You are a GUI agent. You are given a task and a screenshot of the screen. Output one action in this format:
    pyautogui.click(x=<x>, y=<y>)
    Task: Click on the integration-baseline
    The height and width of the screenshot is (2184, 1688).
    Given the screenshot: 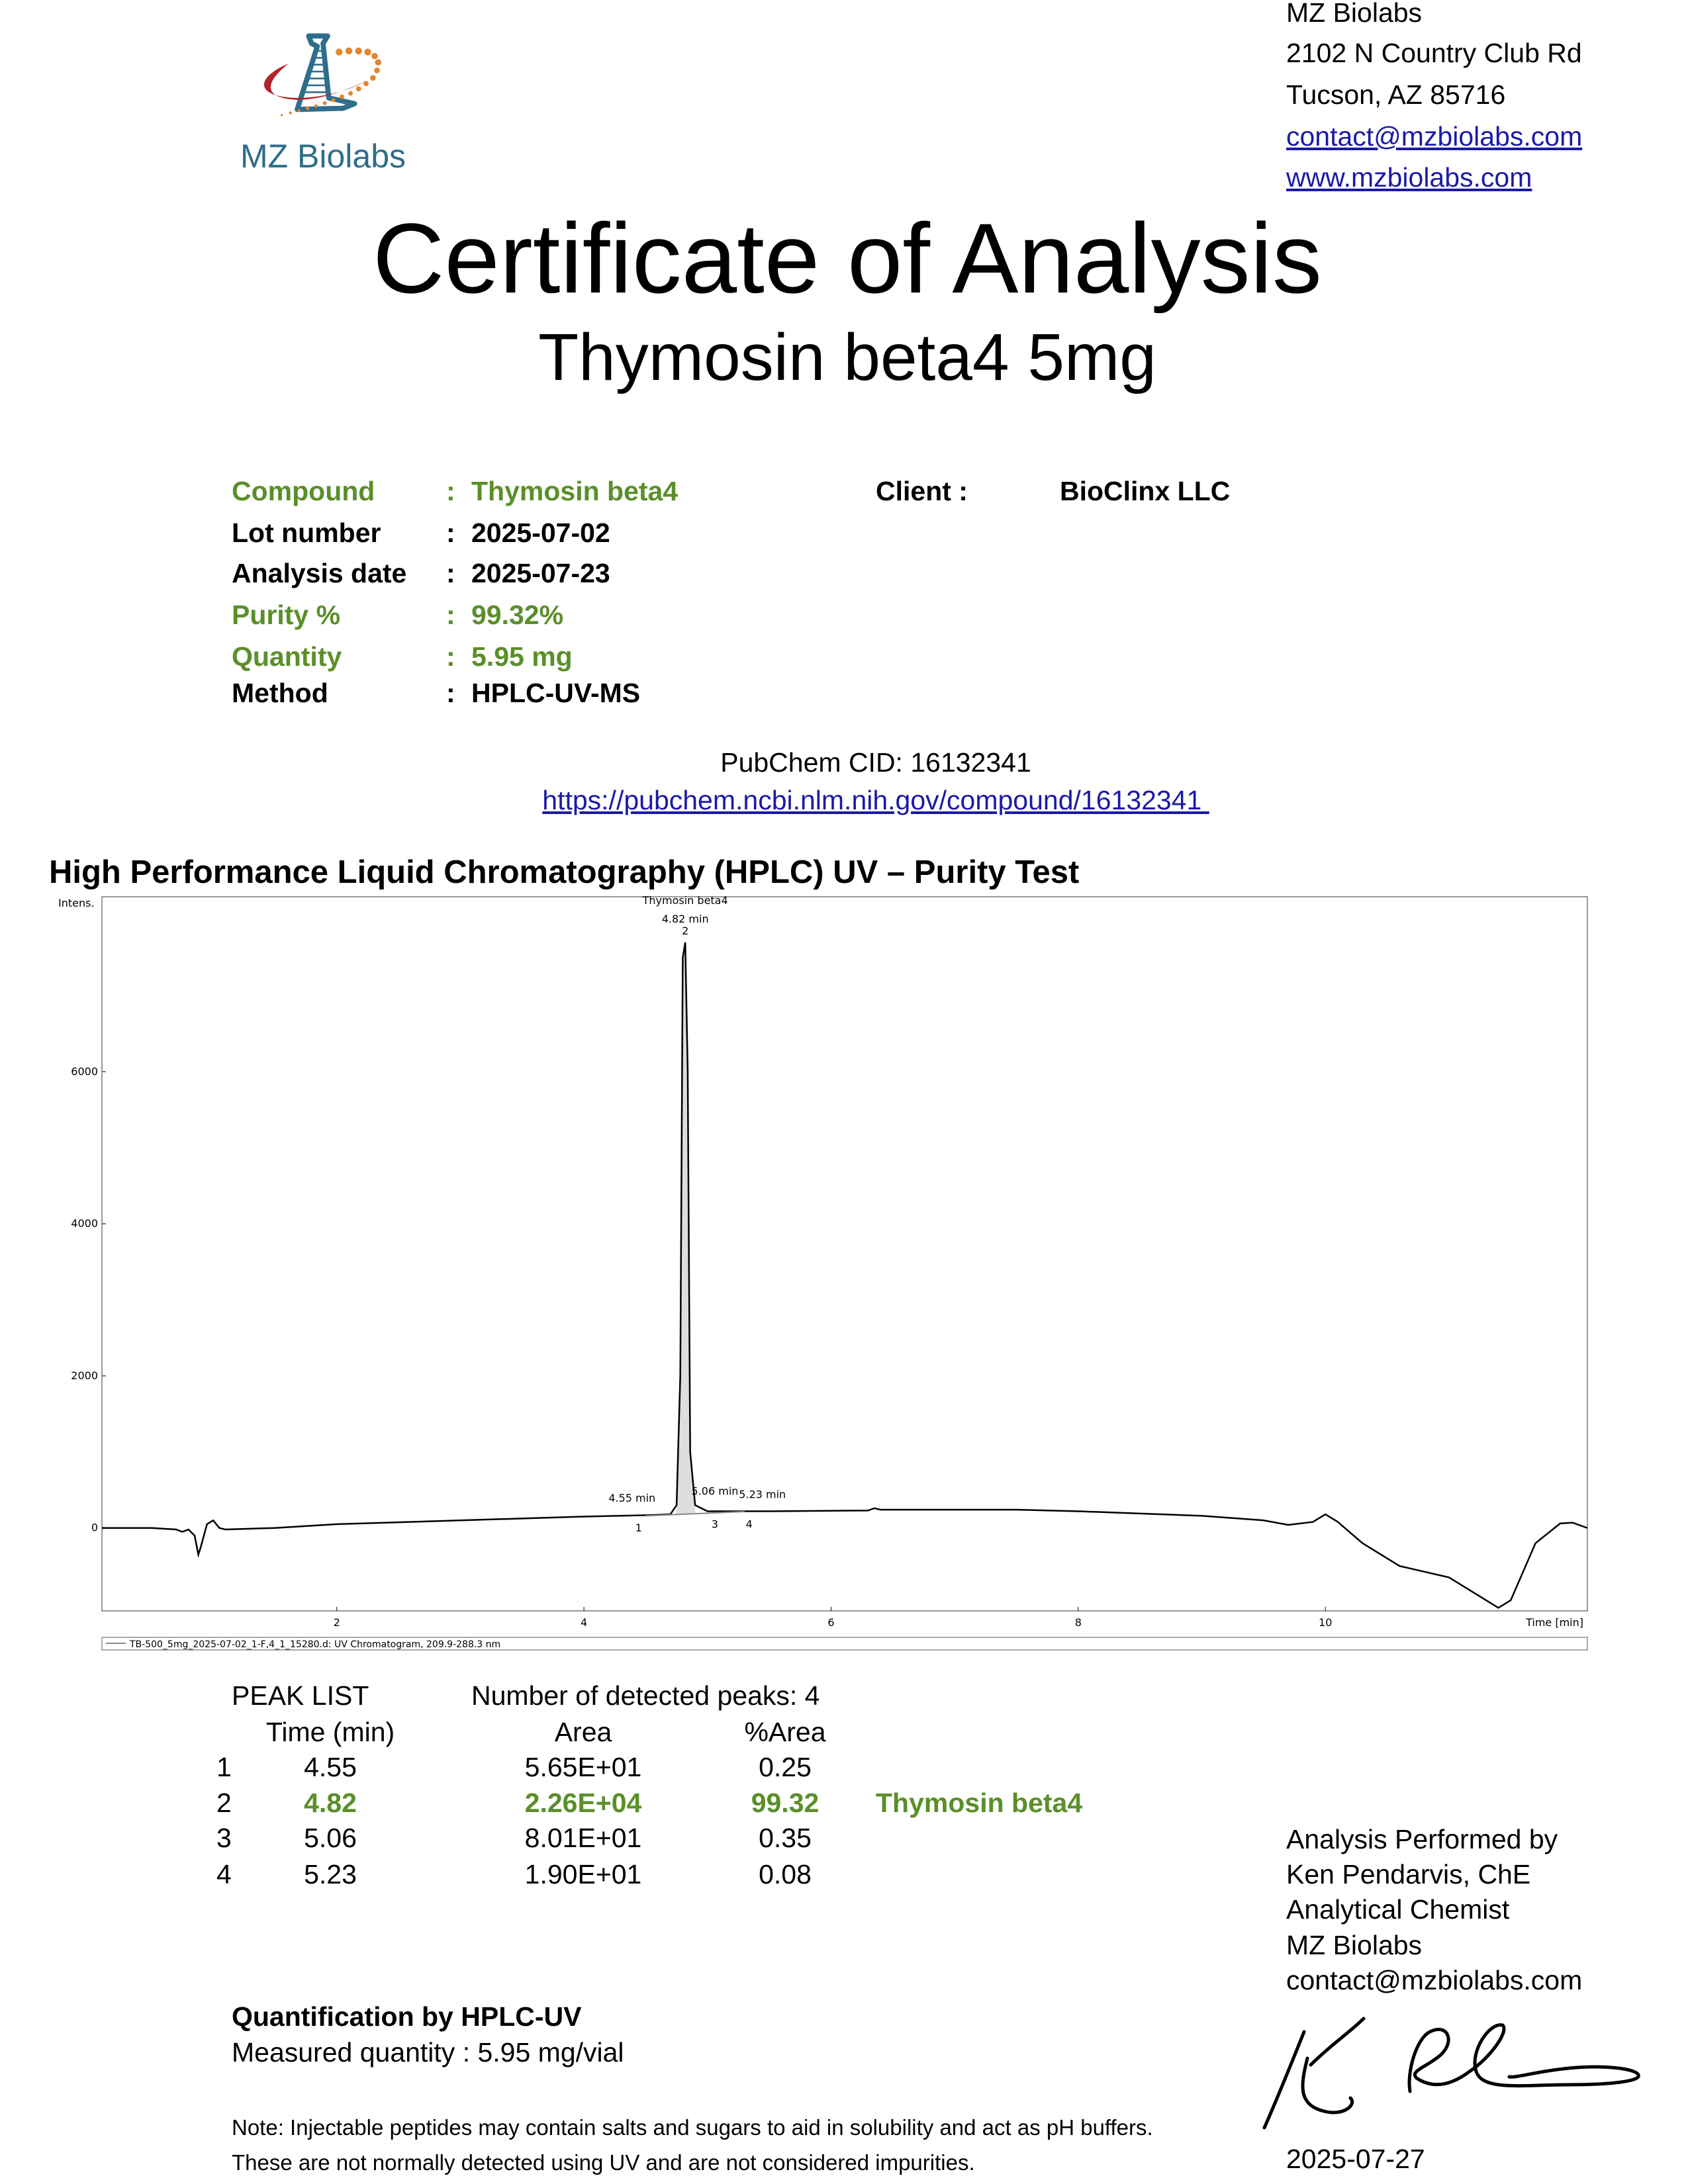 What is the action you would take?
    pyautogui.click(x=695, y=1514)
    